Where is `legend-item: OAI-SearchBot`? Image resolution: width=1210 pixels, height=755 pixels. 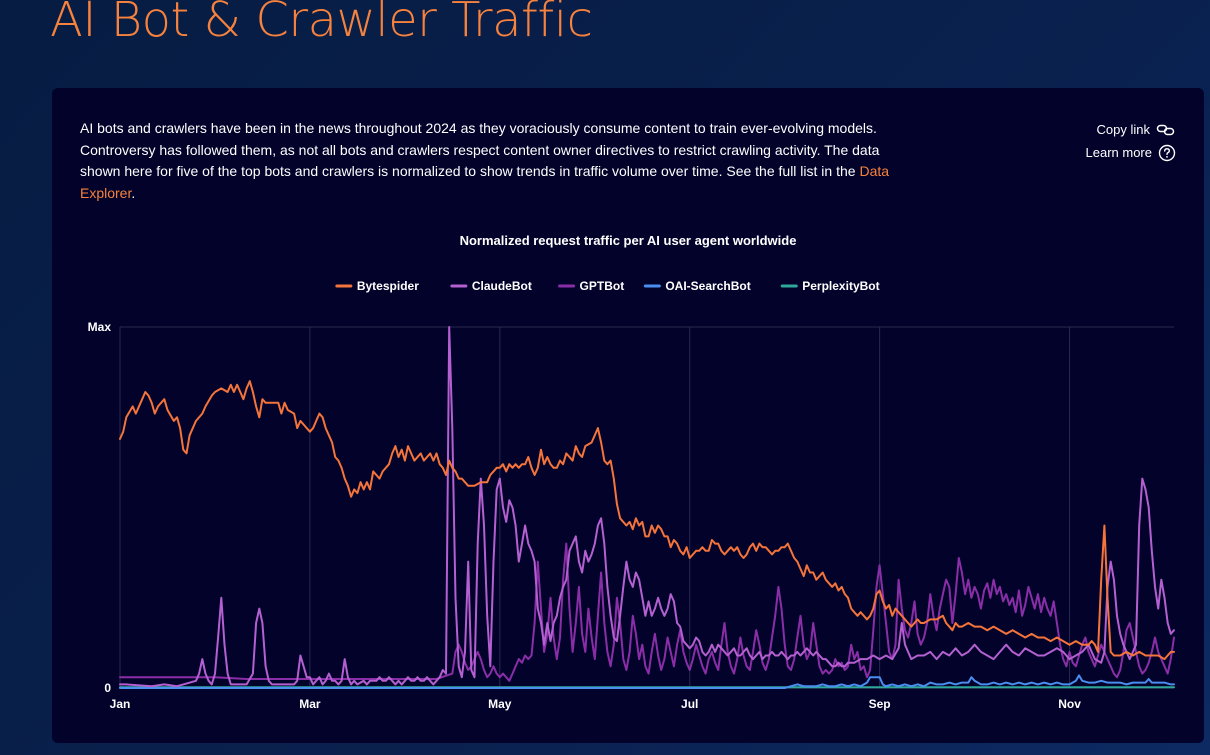
legend-item: OAI-SearchBot is located at coordinates (697, 286).